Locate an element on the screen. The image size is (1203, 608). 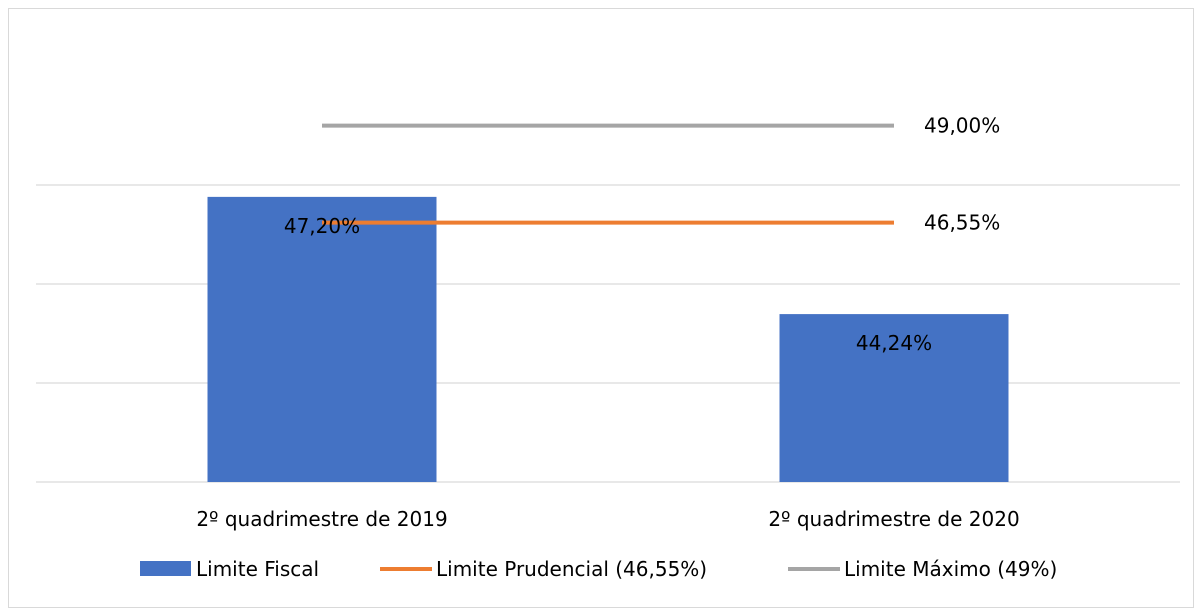
data-label: 44,24% is located at coordinates (894, 343).